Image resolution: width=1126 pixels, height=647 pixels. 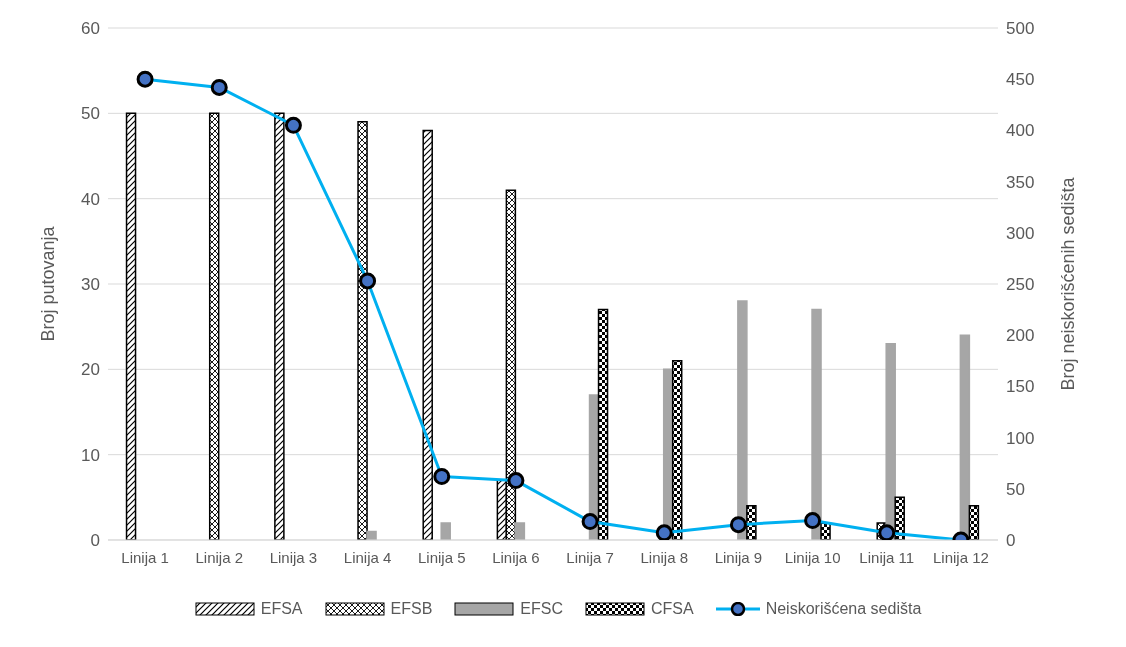 I want to click on x-tick-label: Linija 12, so click(x=960, y=557).